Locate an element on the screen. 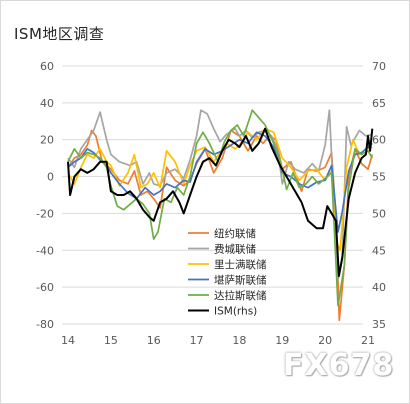 The image size is (410, 404). legend-label: ISM(rhs) is located at coordinates (235, 312).